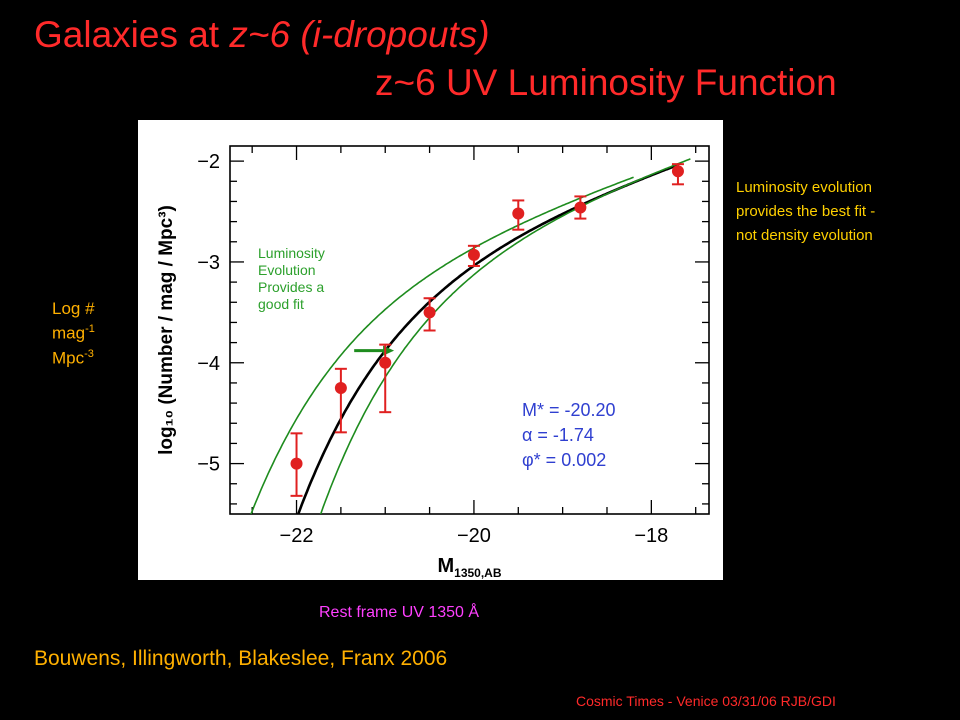  I want to click on y-tick-label: −3, so click(208, 263).